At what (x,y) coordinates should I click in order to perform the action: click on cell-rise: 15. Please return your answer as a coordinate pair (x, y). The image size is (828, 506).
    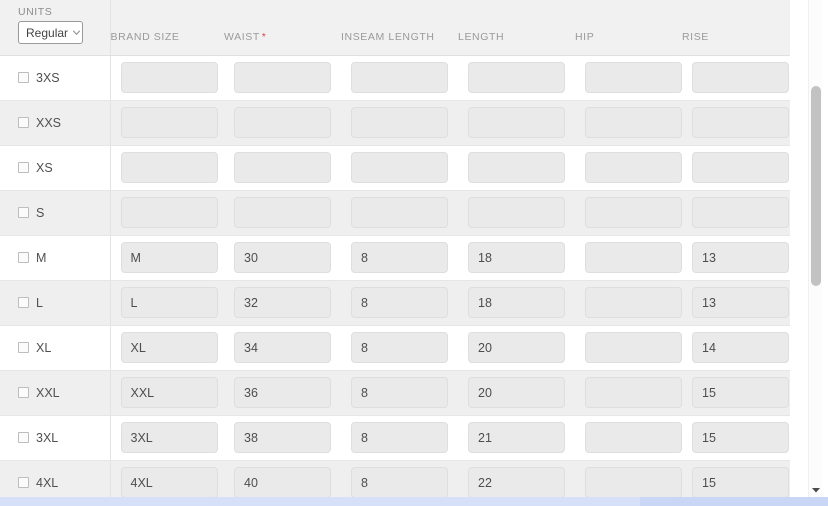
    Looking at the image, I should click on (736, 478).